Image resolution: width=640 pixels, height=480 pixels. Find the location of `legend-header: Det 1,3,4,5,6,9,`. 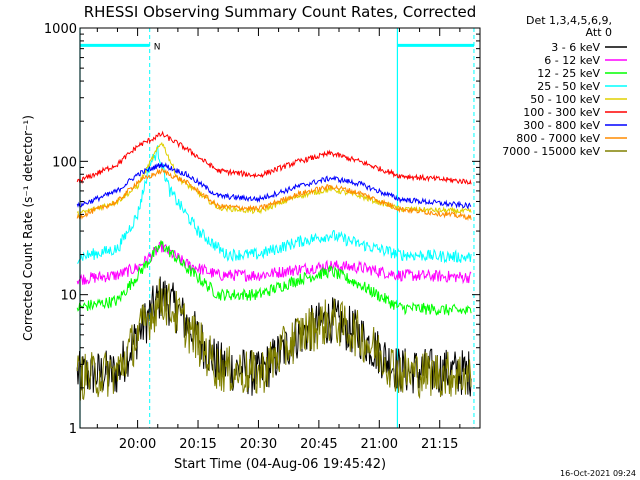

legend-header: Det 1,3,4,5,6,9, is located at coordinates (569, 20).